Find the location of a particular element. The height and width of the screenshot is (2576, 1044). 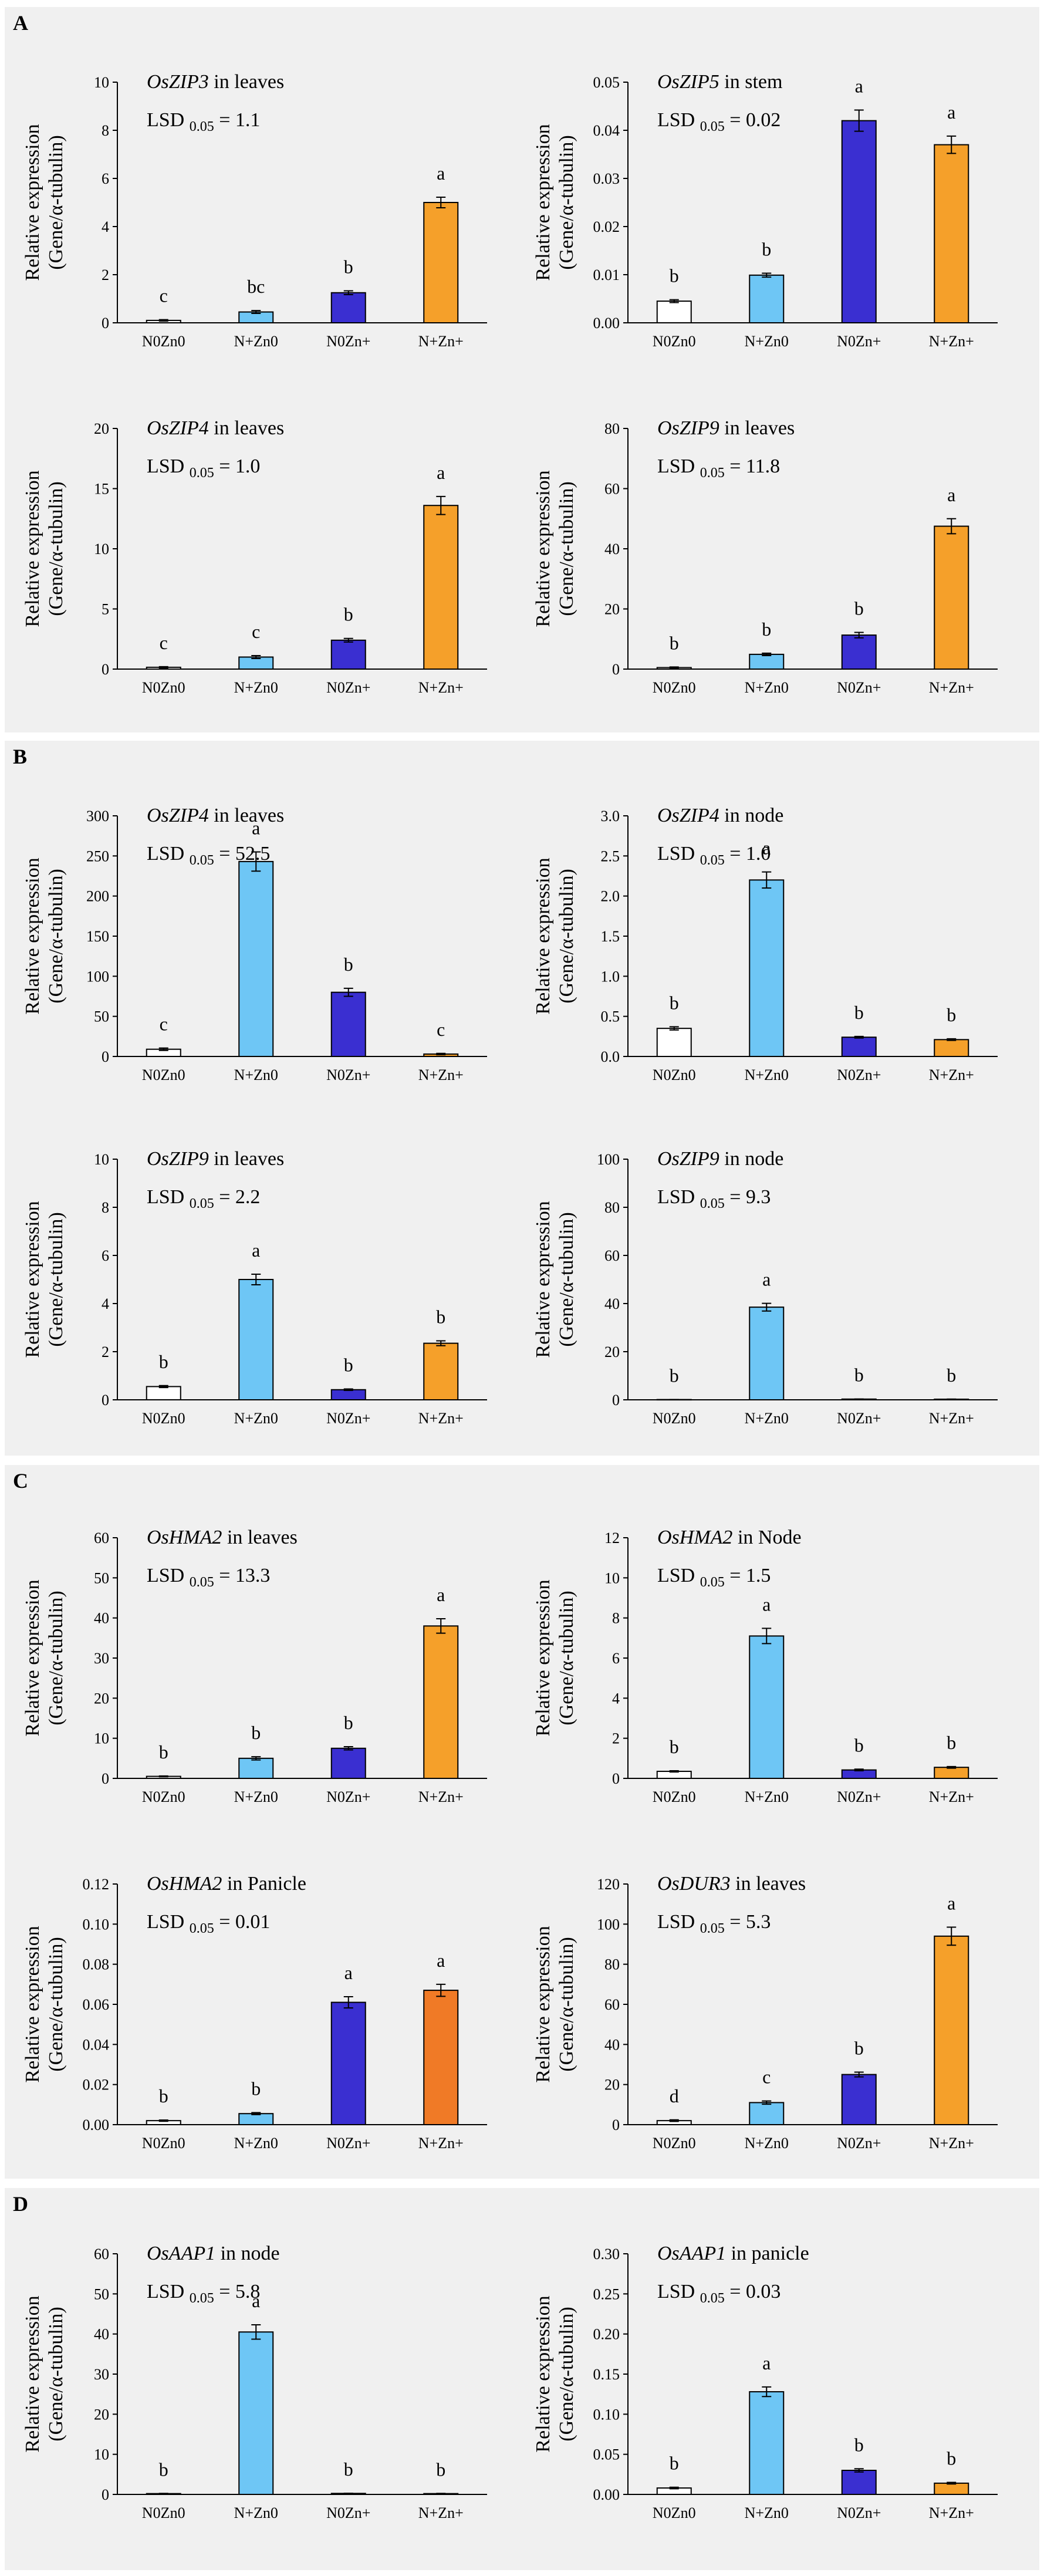

chart-1-ytick-label: 0.05 is located at coordinates (606, 82).